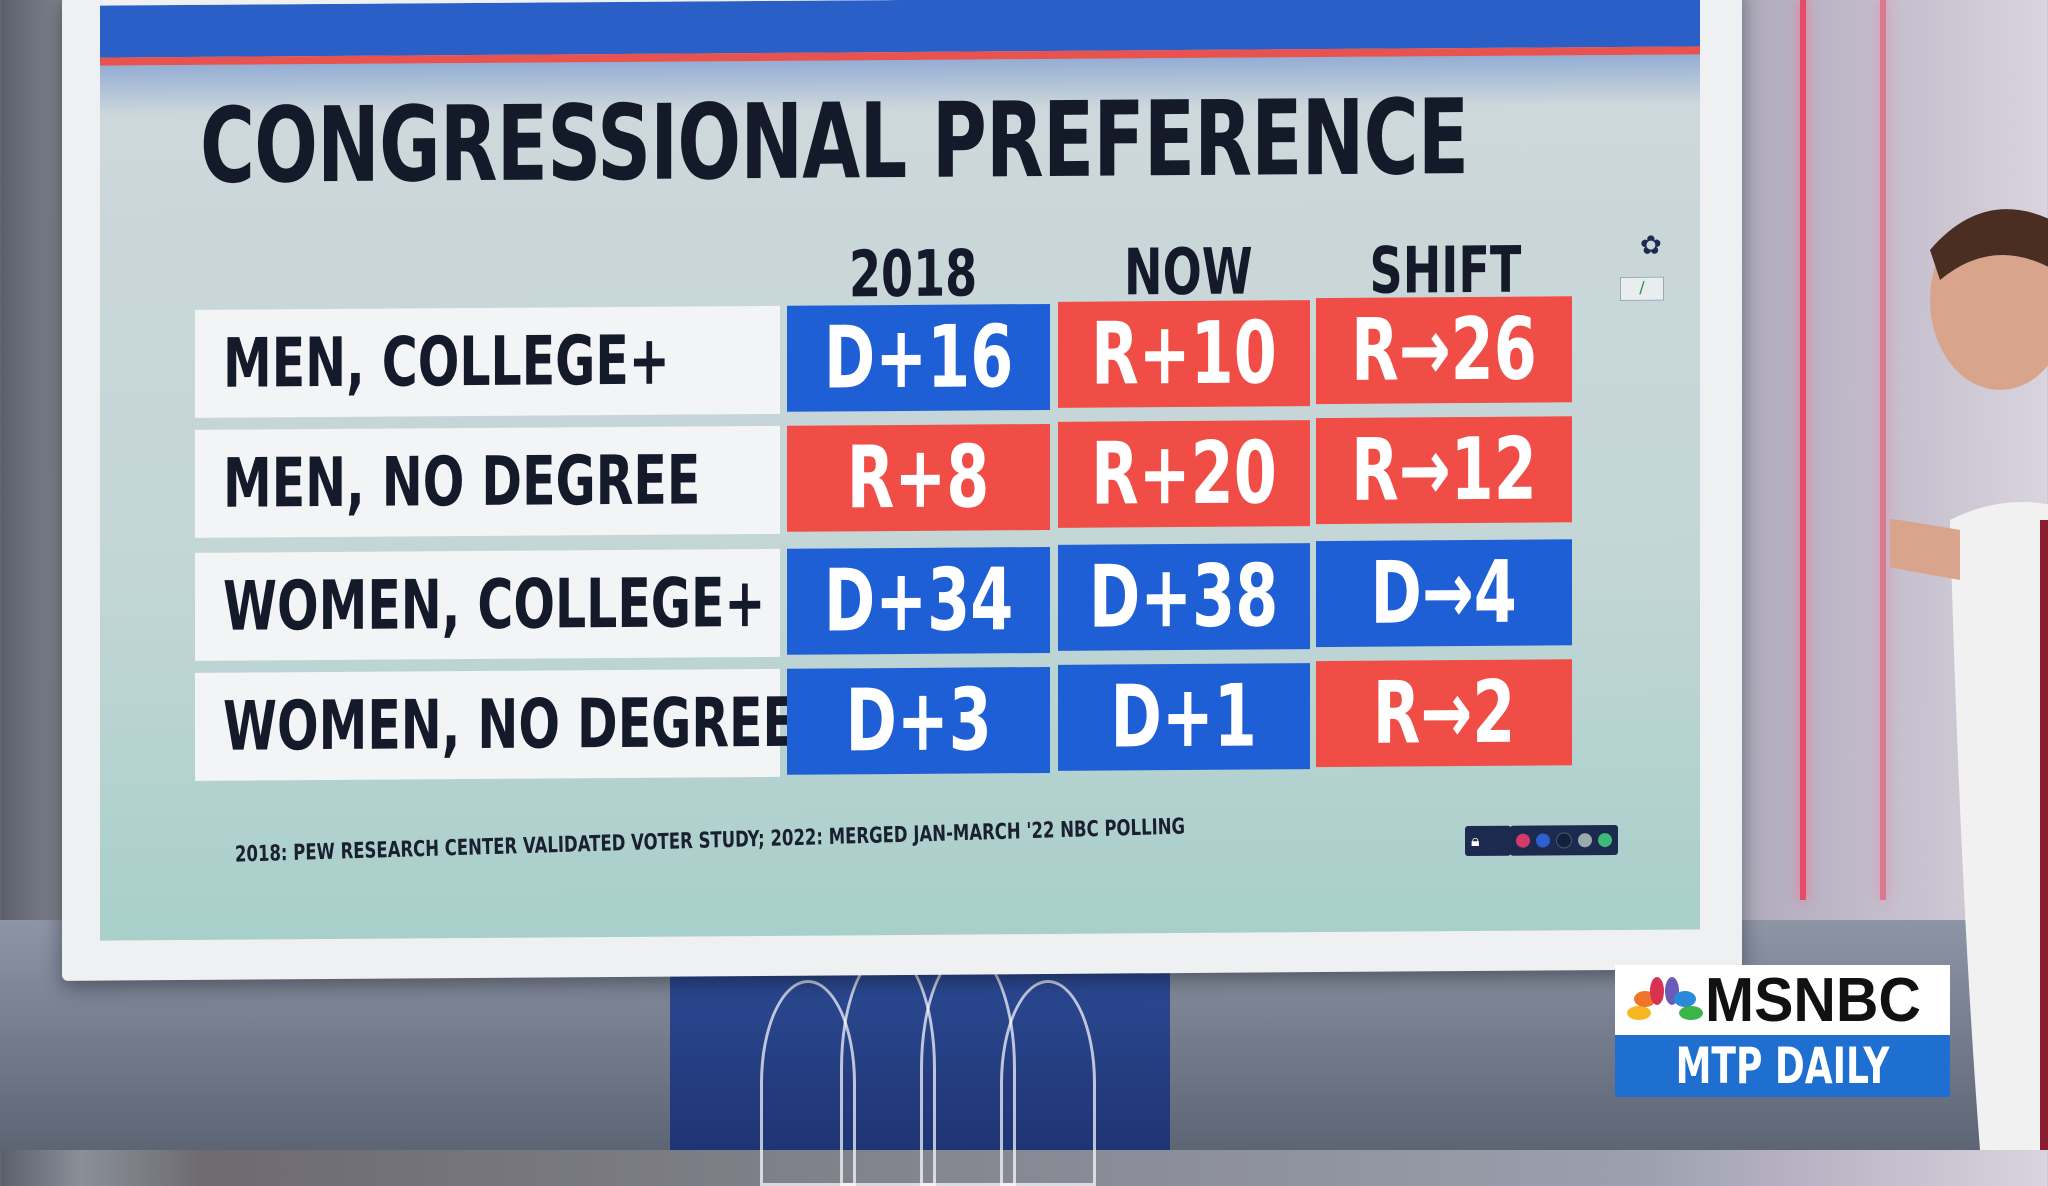 This screenshot has width=2048, height=1186. What do you see at coordinates (1184, 474) in the screenshot?
I see `cell-now: R+20` at bounding box center [1184, 474].